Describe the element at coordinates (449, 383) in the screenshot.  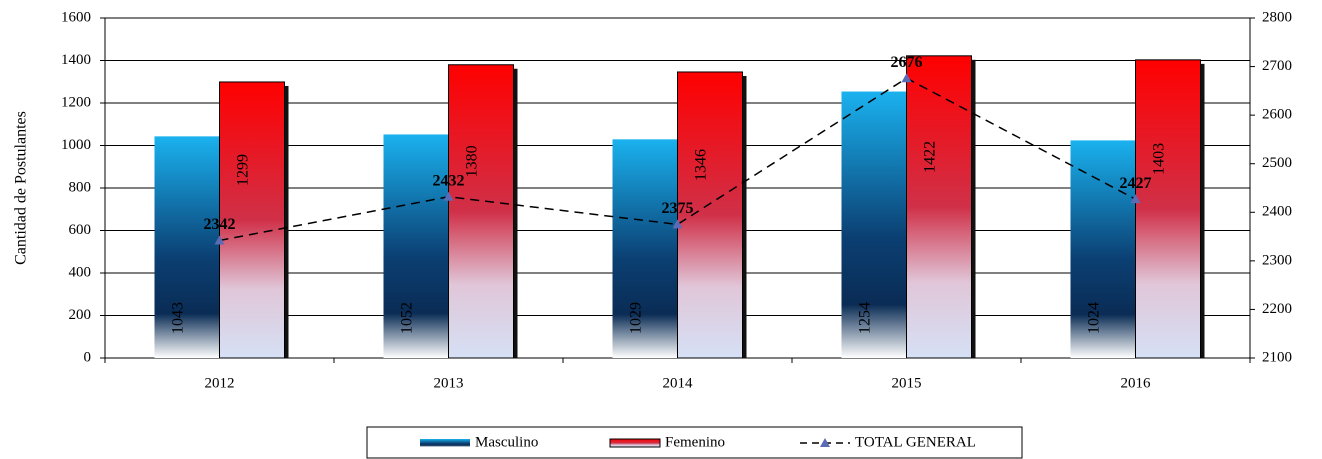
I see `x-tick-label: 2013` at that location.